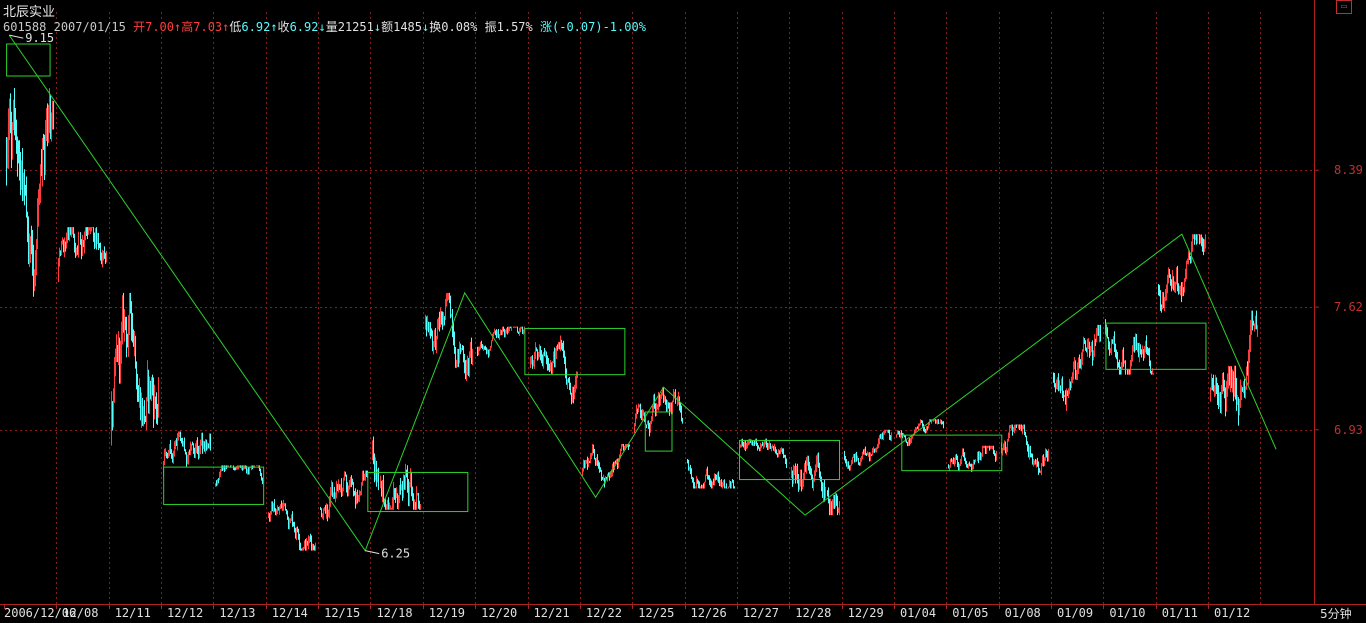  I want to click on turnover-value: 0.08%, so click(459, 27).